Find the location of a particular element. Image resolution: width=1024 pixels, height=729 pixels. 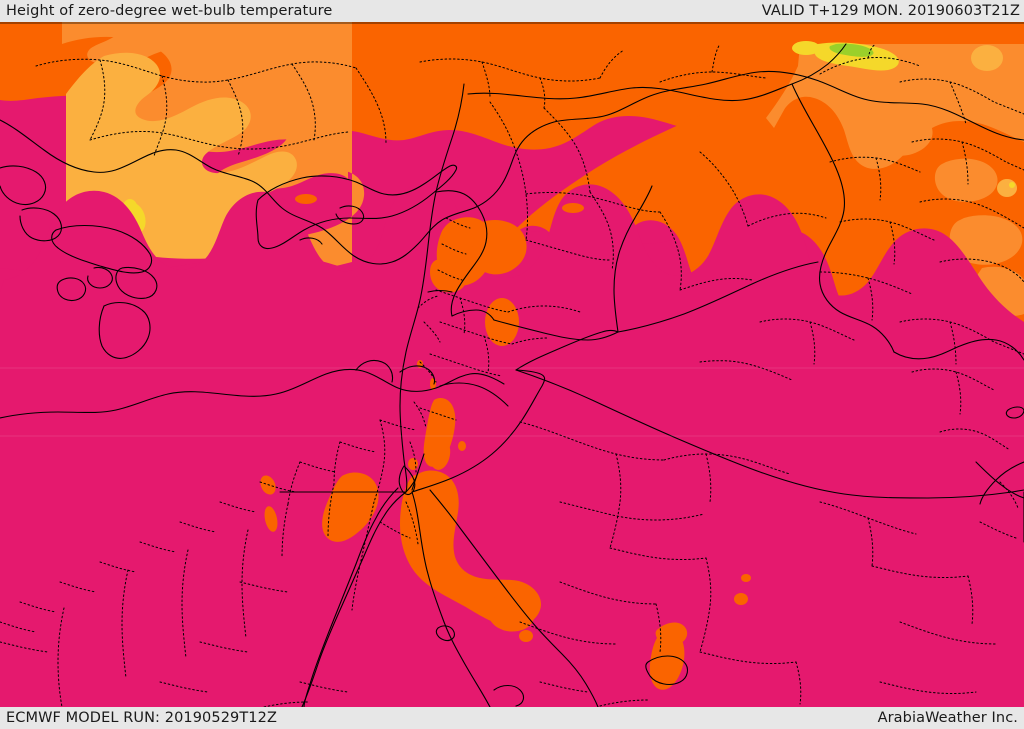

border-turkey-syria is located at coordinates (657, 72).